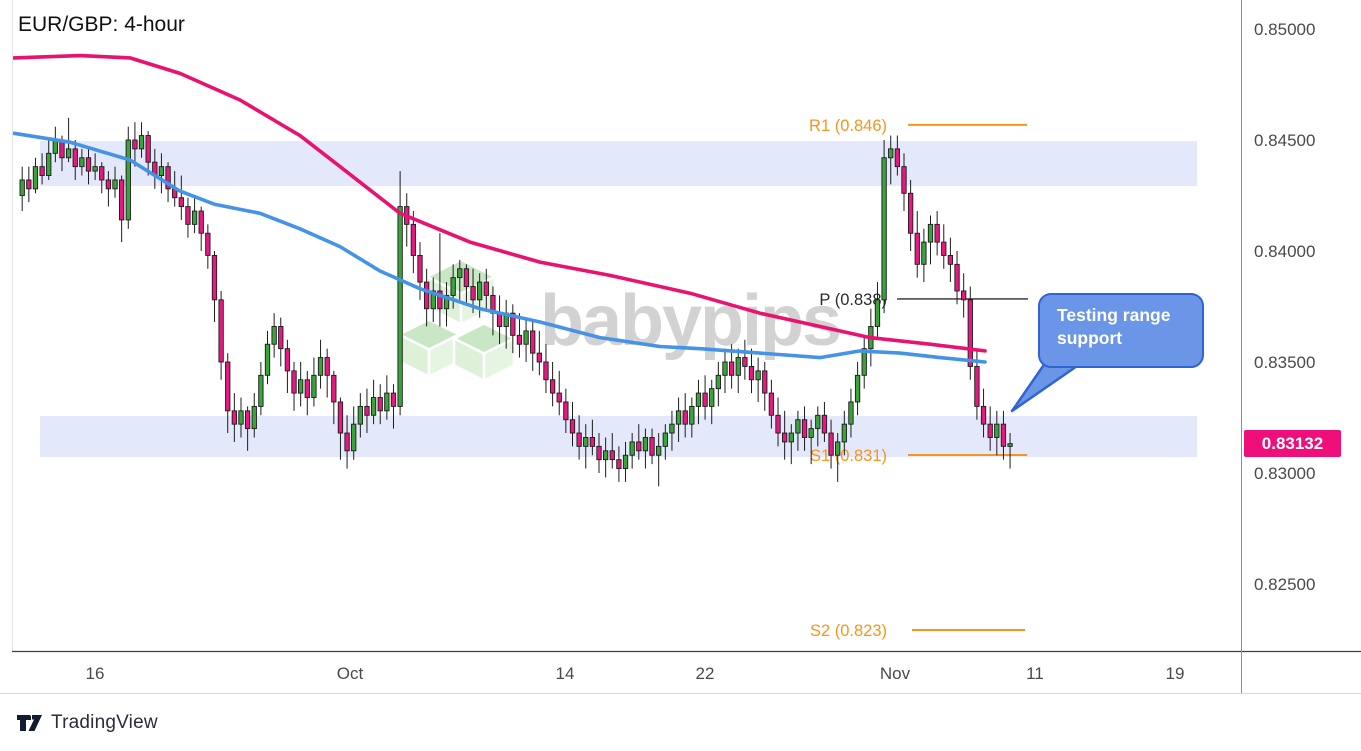 The width and height of the screenshot is (1361, 751). Describe the element at coordinates (848, 456) in the screenshot. I see `pivot-label-s1: S1 (0.831)` at that location.